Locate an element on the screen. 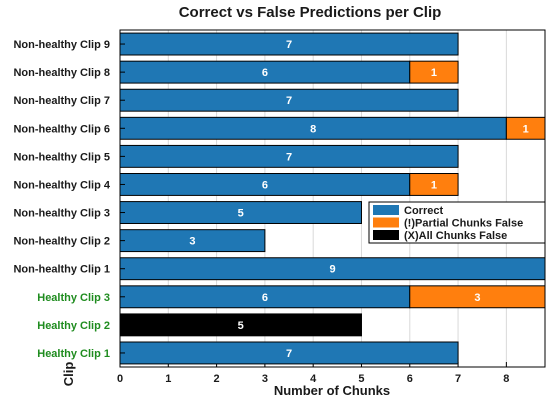  y-tick-label-non-healthy-clip-7: Non-healthy Clip 7 is located at coordinates (61, 101).